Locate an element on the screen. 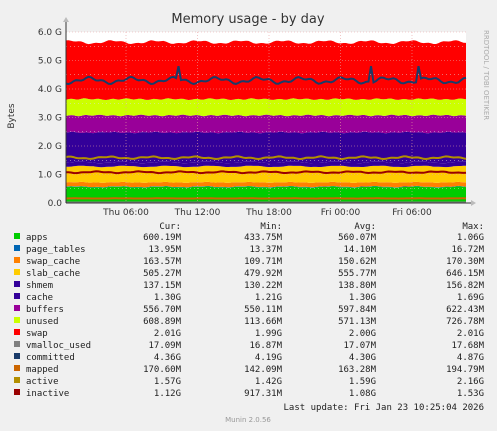  x-axis-arrow is located at coordinates (473, 203).